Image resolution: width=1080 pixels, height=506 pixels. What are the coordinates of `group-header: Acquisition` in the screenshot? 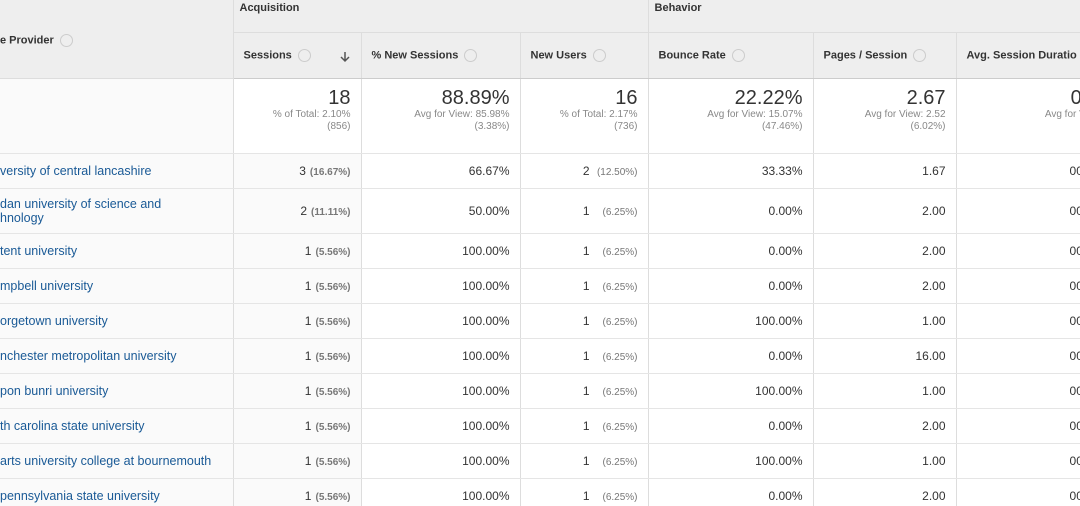 It's located at (441, 16).